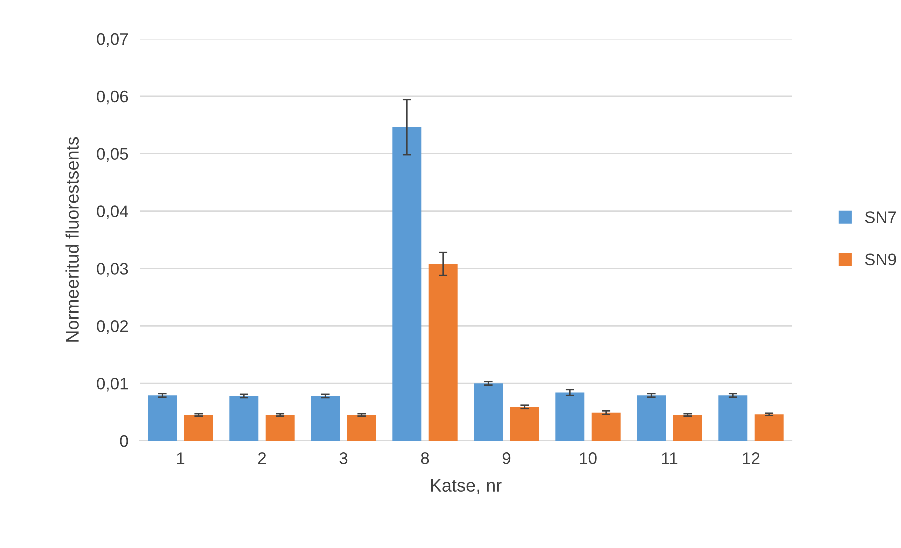 Image resolution: width=901 pixels, height=548 pixels. What do you see at coordinates (751, 458) in the screenshot?
I see `x-tick-label: 12` at bounding box center [751, 458].